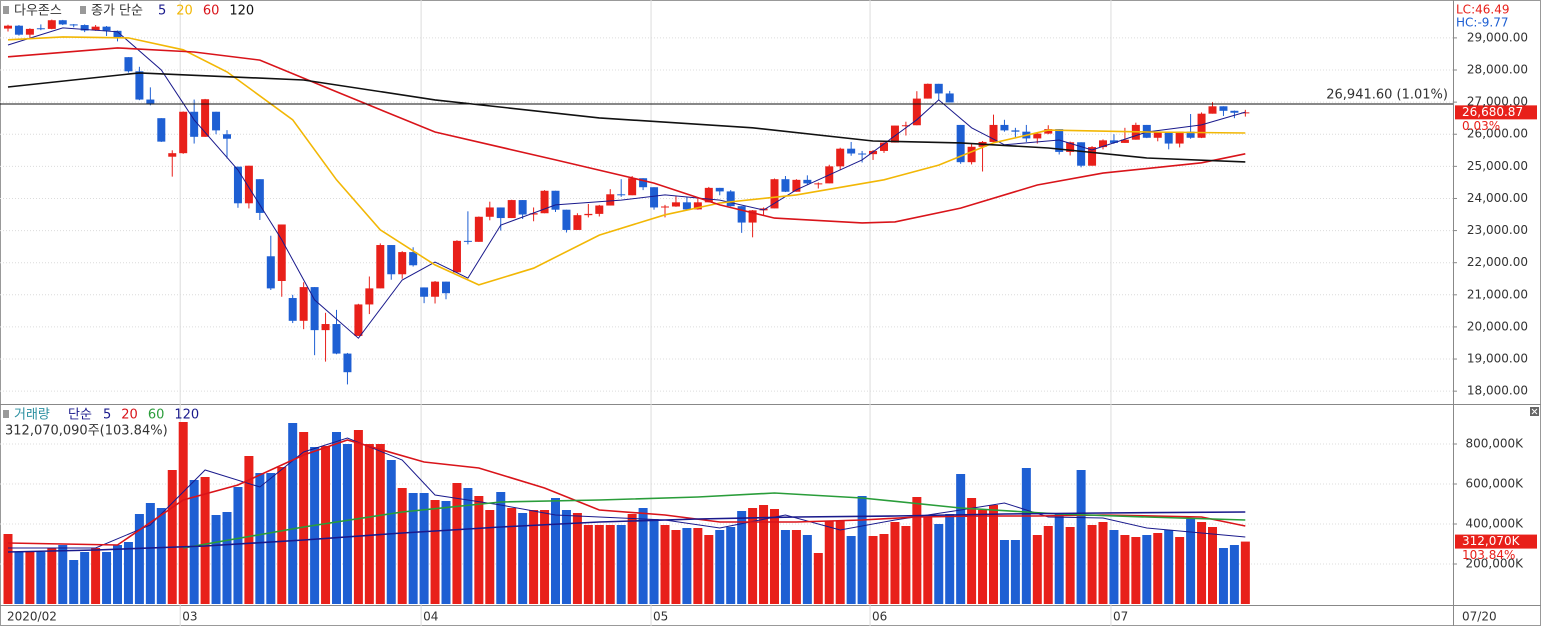 The width and height of the screenshot is (1541, 626). What do you see at coordinates (1488, 555) in the screenshot?
I see `ratio-label: 103.84%` at bounding box center [1488, 555].